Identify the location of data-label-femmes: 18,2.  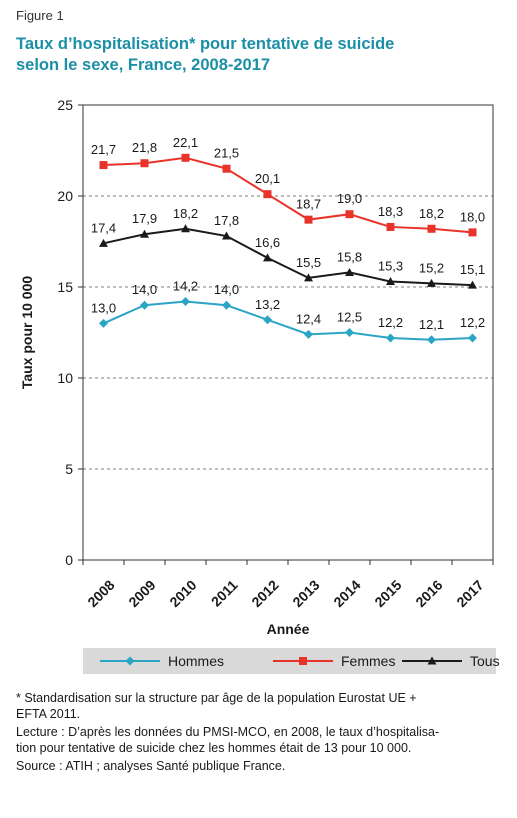
(431, 213).